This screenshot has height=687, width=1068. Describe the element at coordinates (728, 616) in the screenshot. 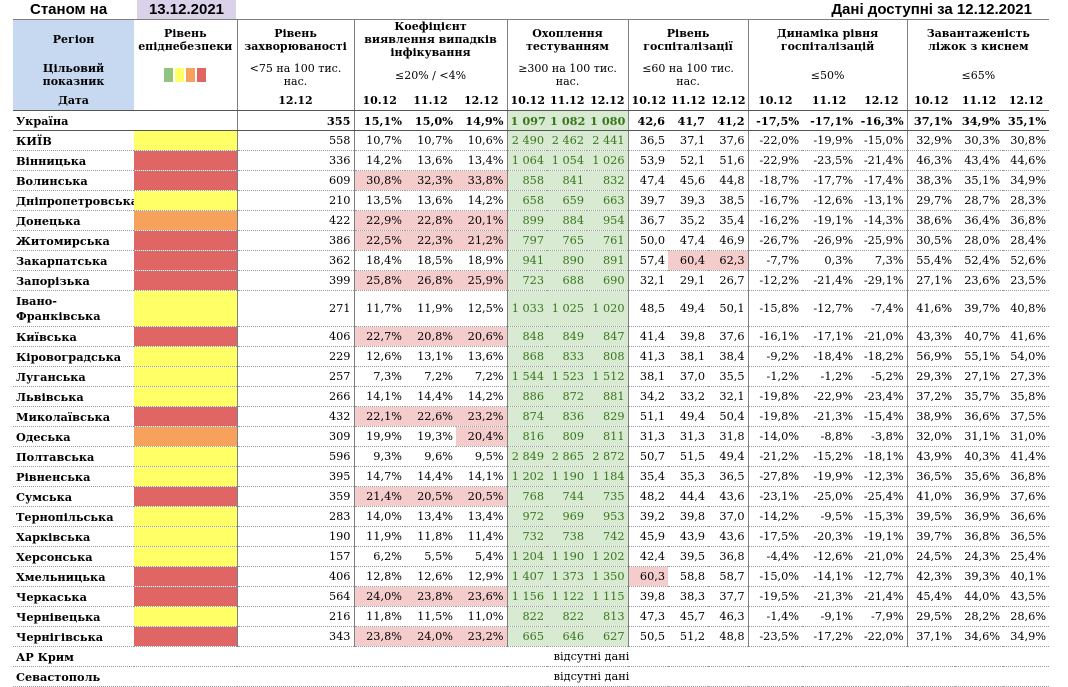

I see `hosp-value: 46,3` at that location.